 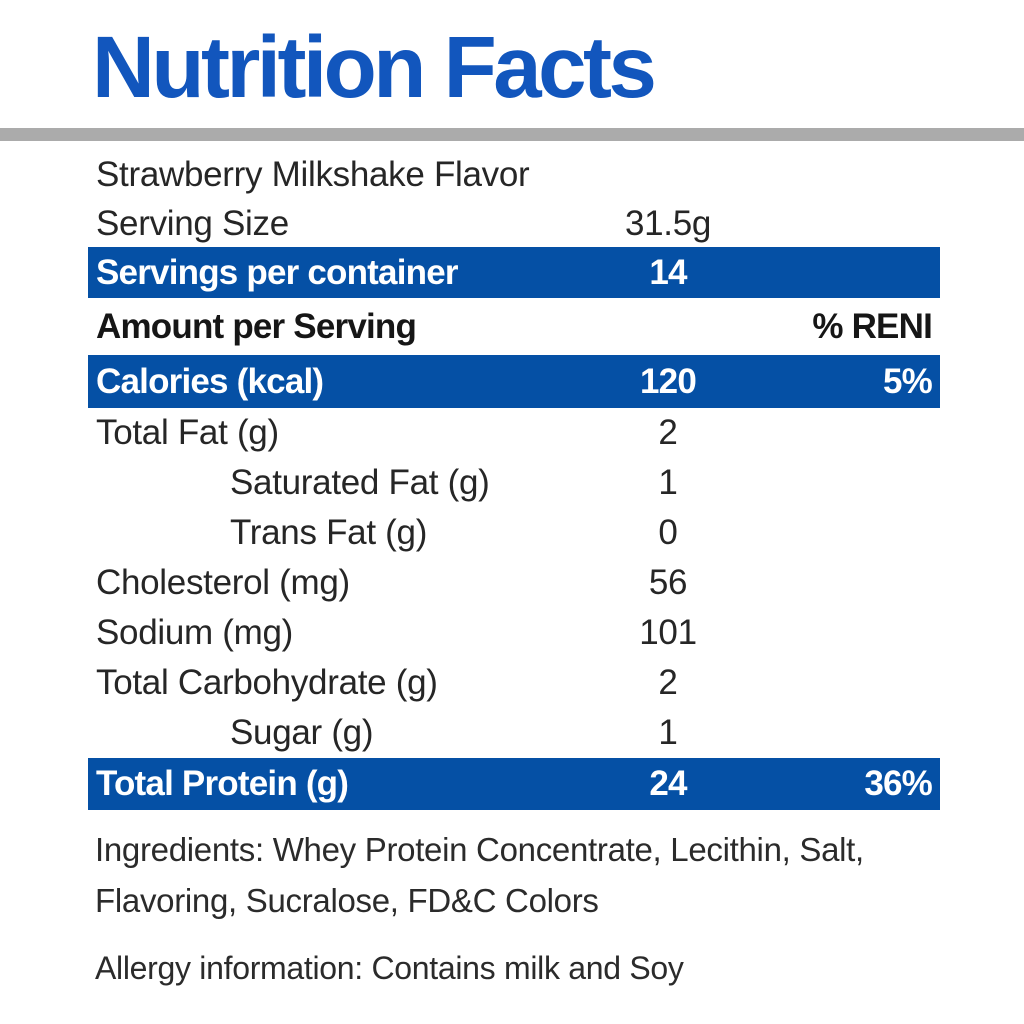 I want to click on table-row-cholesterol: Cholesterol (mg) 56, so click(x=514, y=583).